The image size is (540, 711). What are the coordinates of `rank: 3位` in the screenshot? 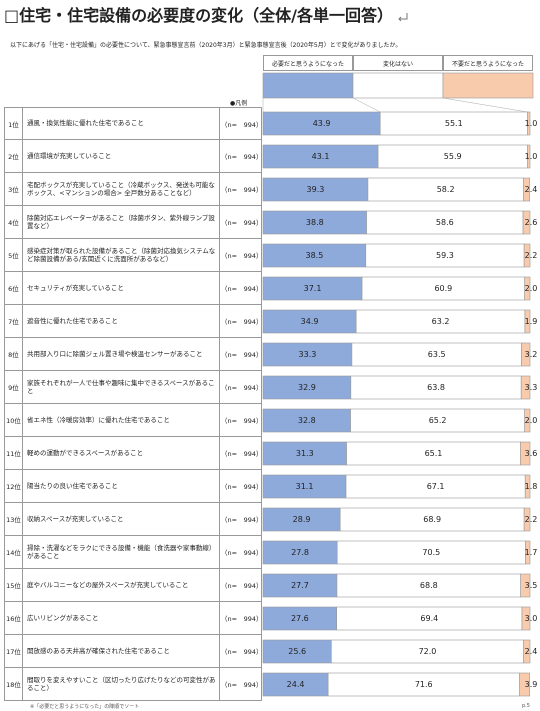 It's located at (14, 189).